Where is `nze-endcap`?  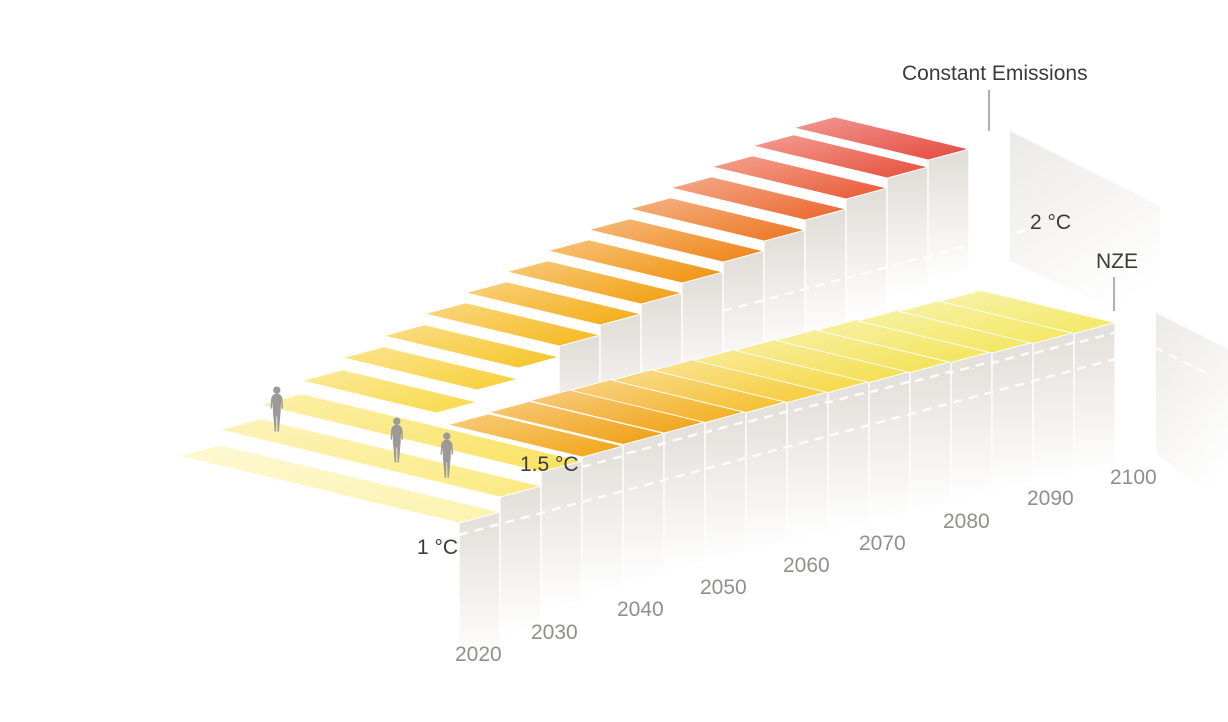
nze-endcap is located at coordinates (1192, 411).